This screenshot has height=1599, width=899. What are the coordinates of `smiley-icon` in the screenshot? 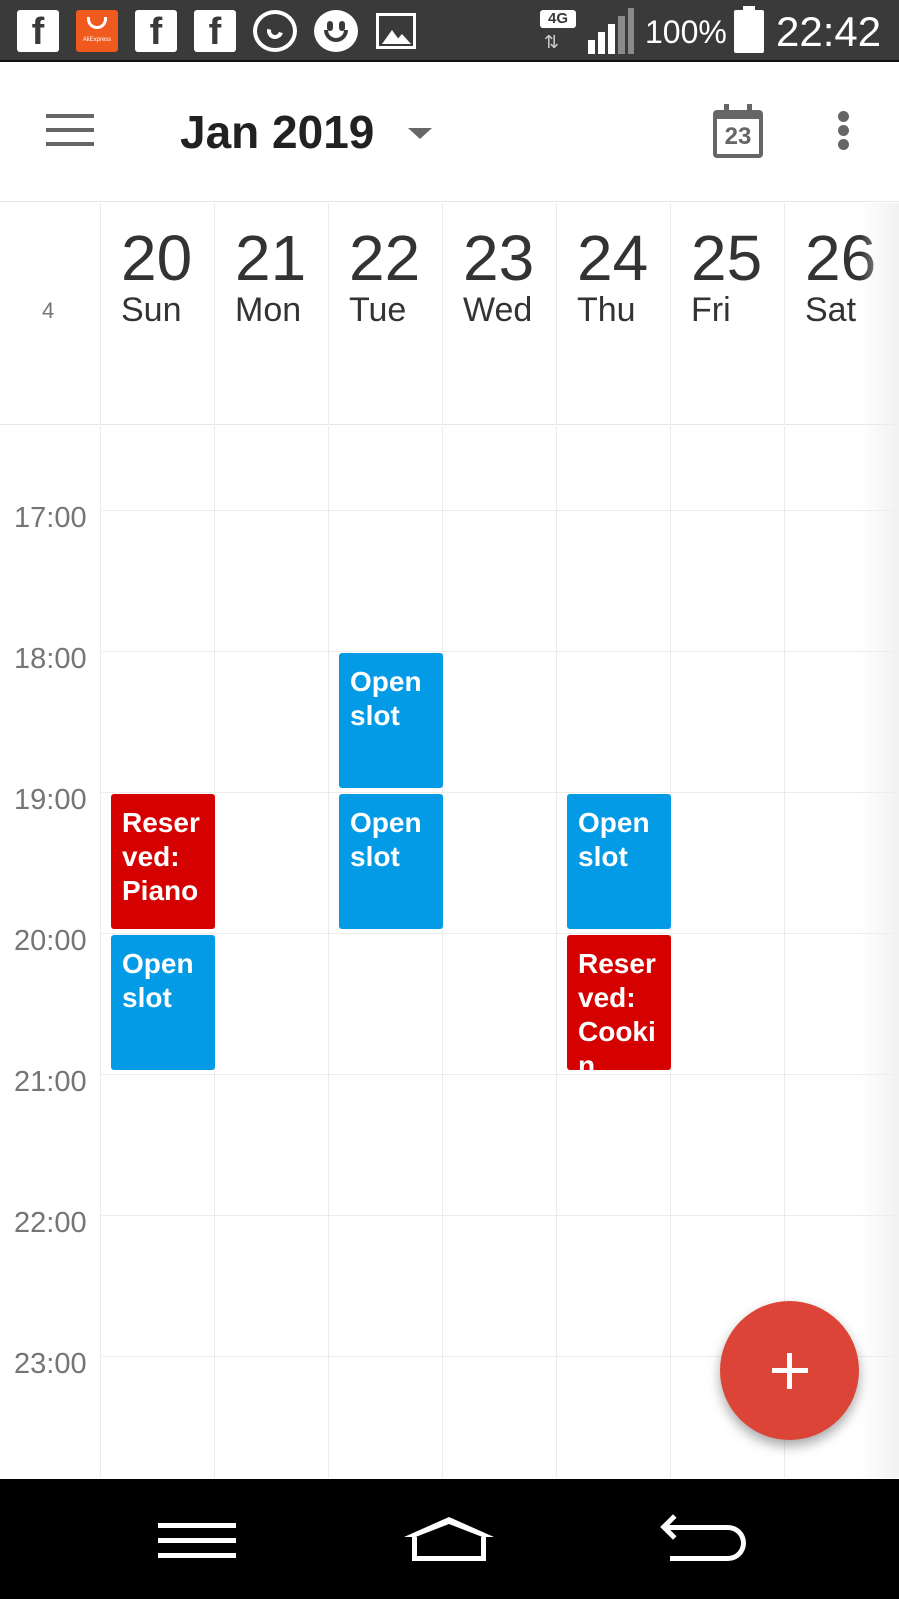 It's located at (336, 31).